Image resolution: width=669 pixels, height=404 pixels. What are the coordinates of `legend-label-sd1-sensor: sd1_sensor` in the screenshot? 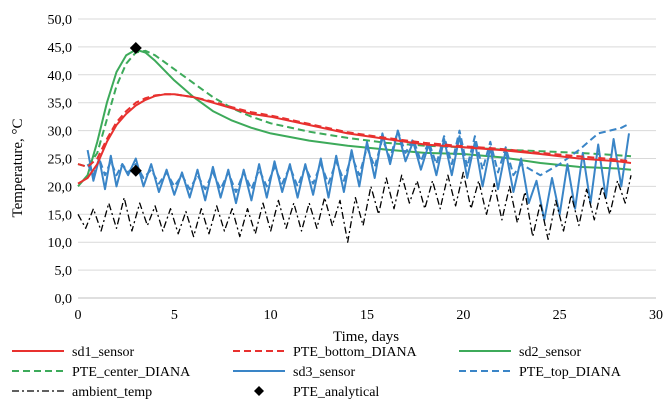 It's located at (103, 352).